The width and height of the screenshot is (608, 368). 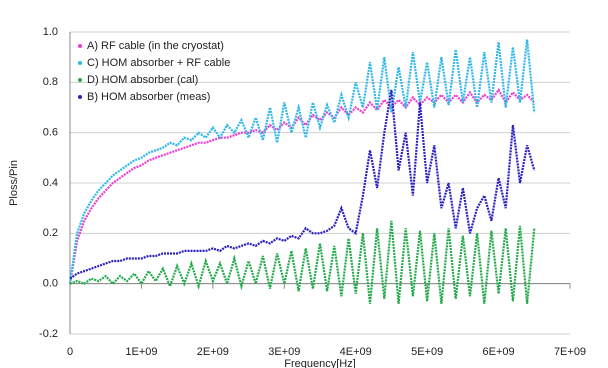 What do you see at coordinates (50, 82) in the screenshot?
I see `y-tick-label: 0.8` at bounding box center [50, 82].